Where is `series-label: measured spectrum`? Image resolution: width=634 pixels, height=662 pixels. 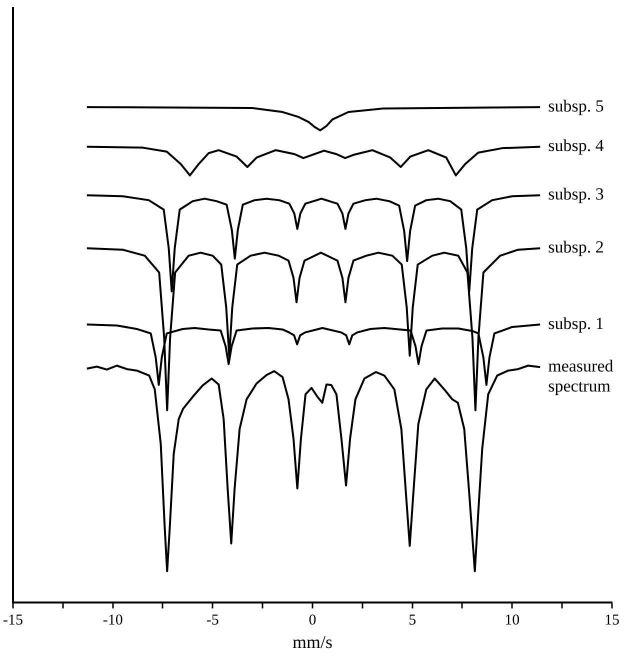 series-label: measured spectrum is located at coordinates (581, 376).